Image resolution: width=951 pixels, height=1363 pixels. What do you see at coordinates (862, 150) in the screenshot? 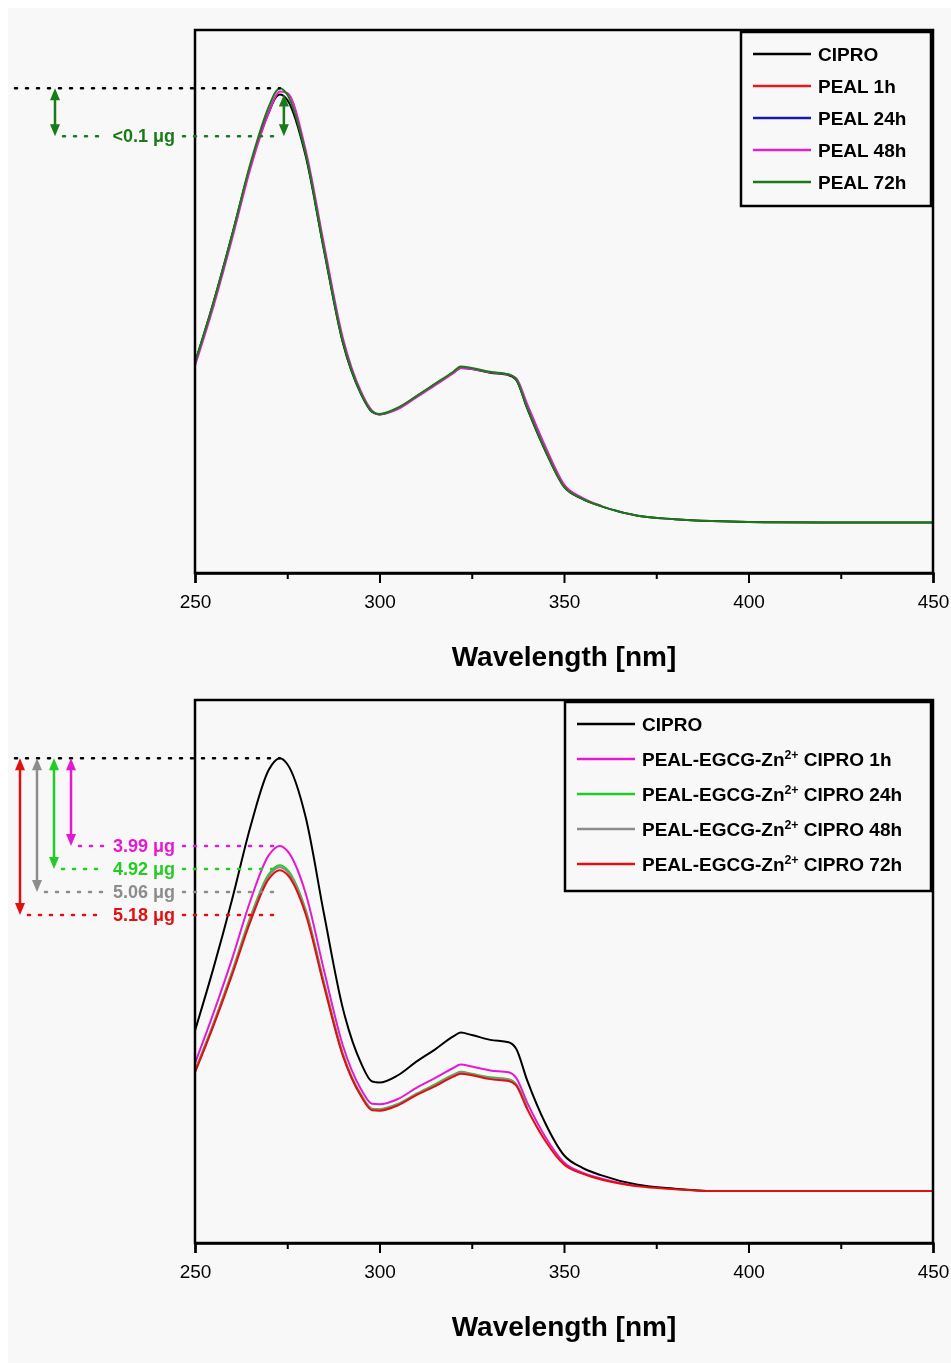
I see `legend-label: PEAL 48h` at bounding box center [862, 150].